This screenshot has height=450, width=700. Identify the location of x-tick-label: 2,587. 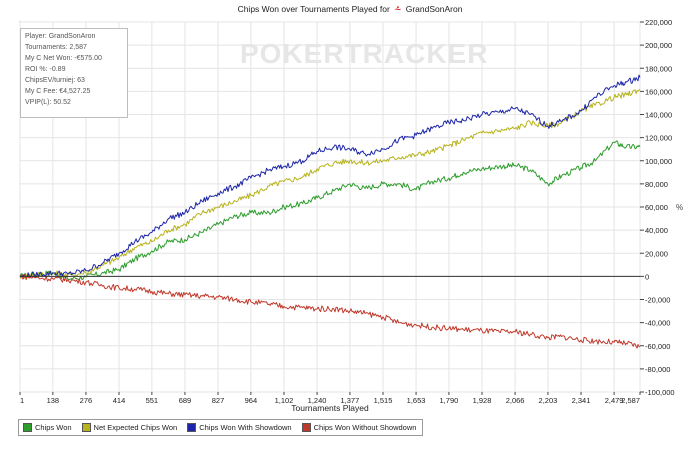
(630, 400).